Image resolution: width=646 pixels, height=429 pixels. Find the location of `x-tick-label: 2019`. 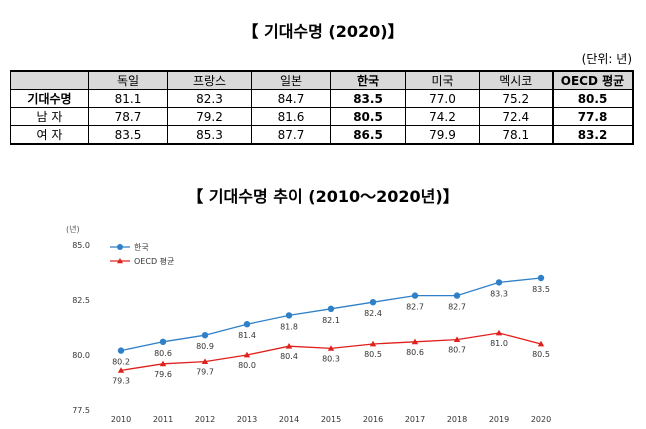

x-tick-label: 2019 is located at coordinates (499, 419).